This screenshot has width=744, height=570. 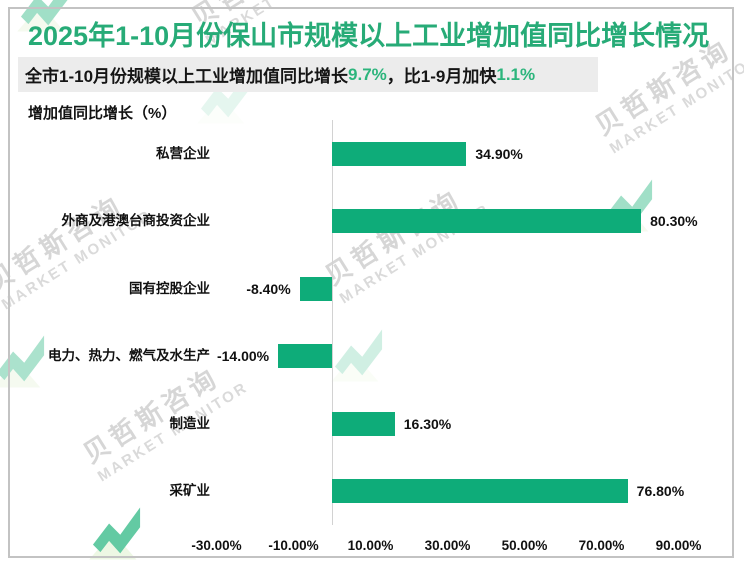 I want to click on subtitle-text: 全市1-10月份规模以上工业增加值同比增长, so click(x=187, y=76).